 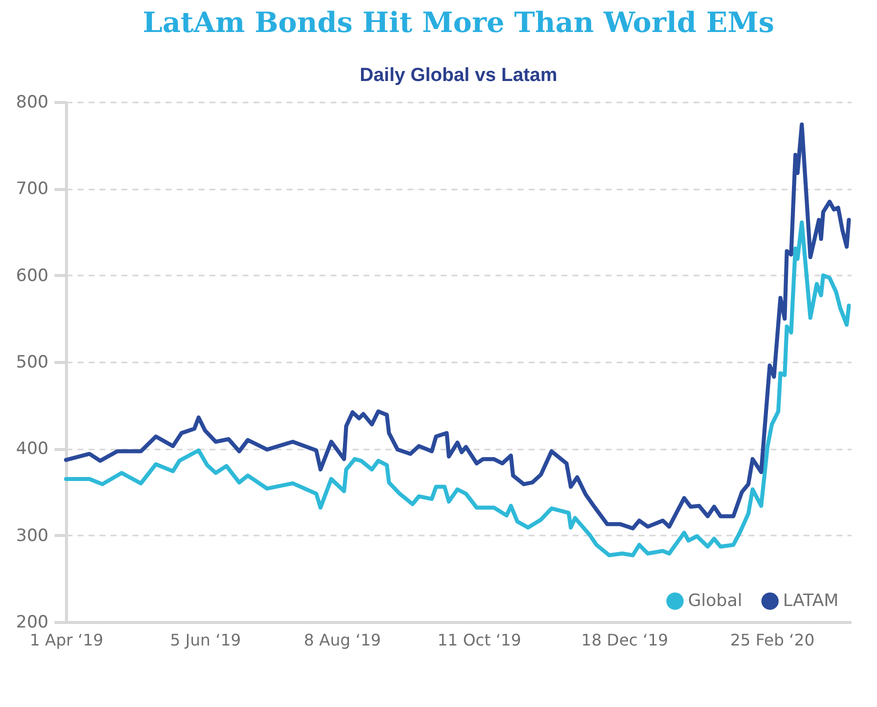 I want to click on chart-subtitle: Daily Global vs Latam, so click(x=459, y=75).